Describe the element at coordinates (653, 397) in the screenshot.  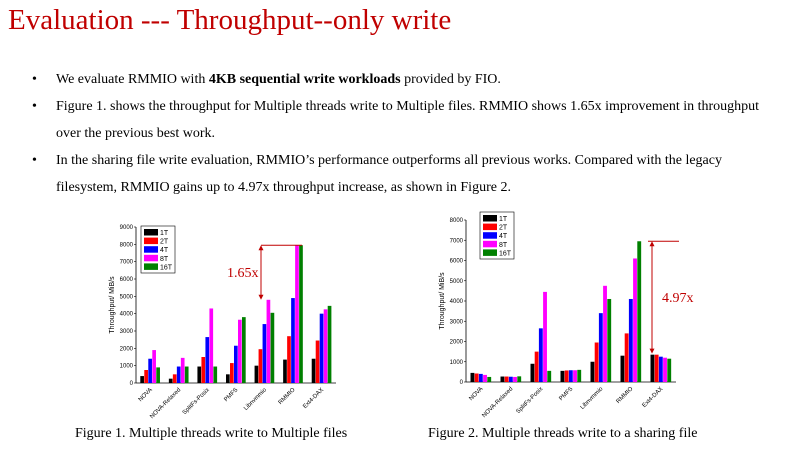
I see `x-category-label: Ext4-DAX` at that location.